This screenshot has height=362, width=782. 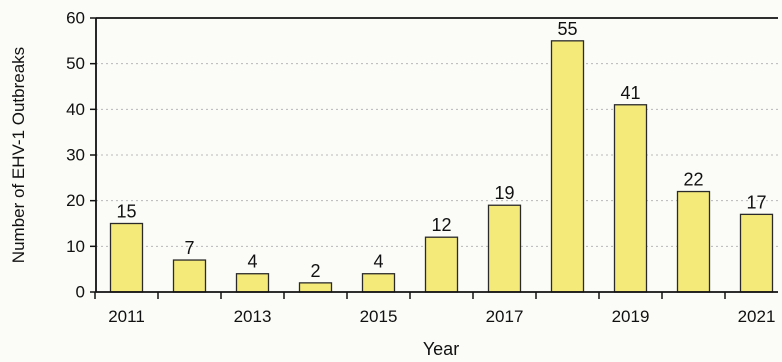 What do you see at coordinates (756, 202) in the screenshot?
I see `data-label: 17` at bounding box center [756, 202].